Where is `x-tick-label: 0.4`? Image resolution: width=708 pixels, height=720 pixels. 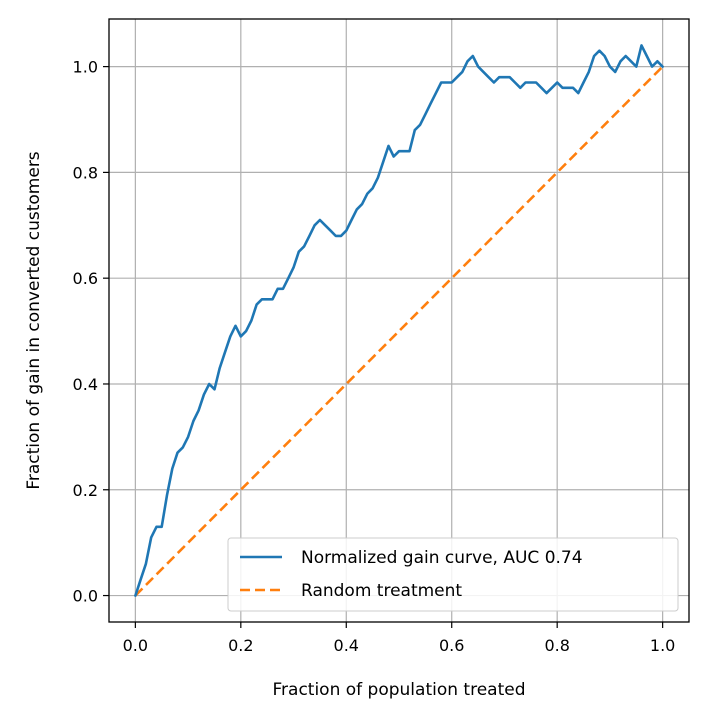
x-tick-label: 0.4 is located at coordinates (346, 645).